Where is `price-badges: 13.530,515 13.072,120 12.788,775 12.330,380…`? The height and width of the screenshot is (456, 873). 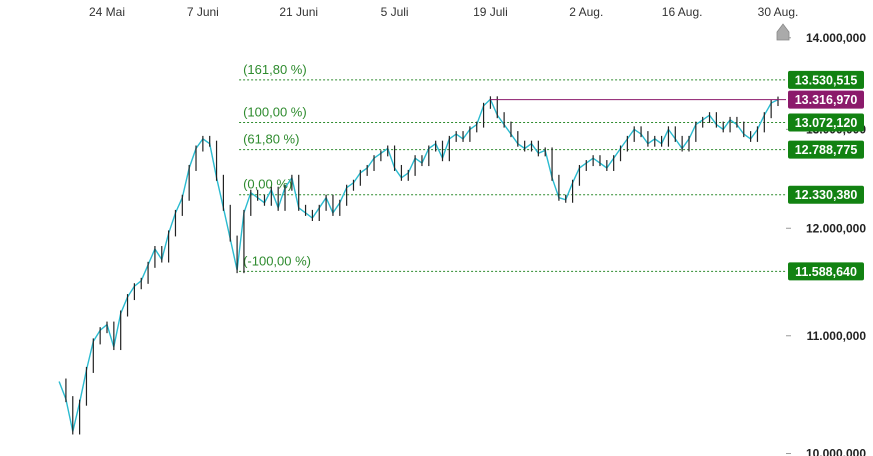
price-badges: 13.530,515 13.072,120 12.788,775 12.330,380… is located at coordinates (826, 175).